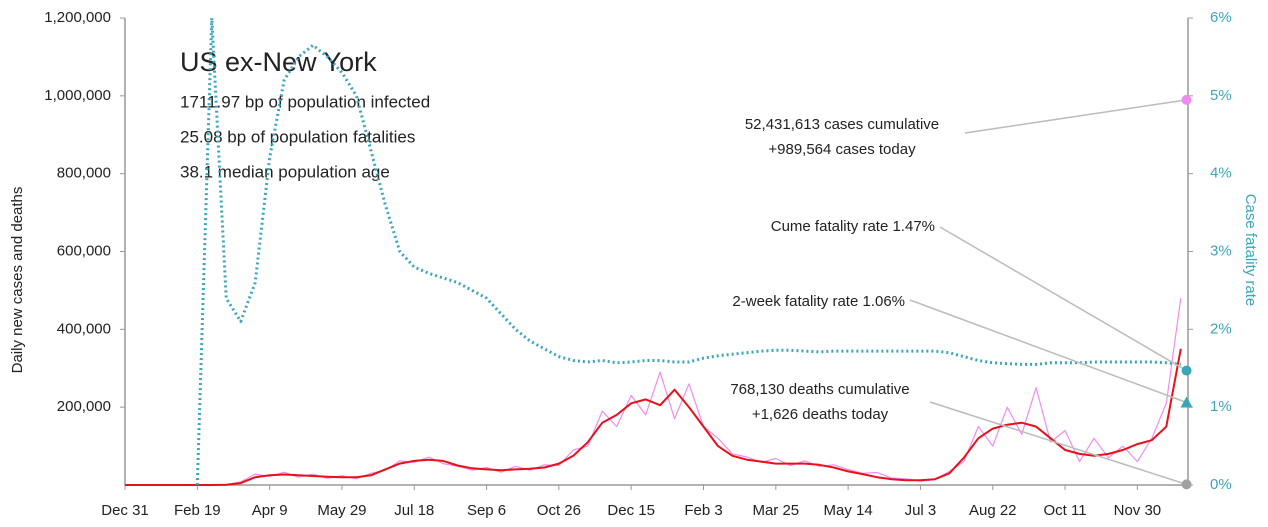 This screenshot has height=527, width=1268. What do you see at coordinates (559, 510) in the screenshot?
I see `x-tick-label: Oct 26` at bounding box center [559, 510].